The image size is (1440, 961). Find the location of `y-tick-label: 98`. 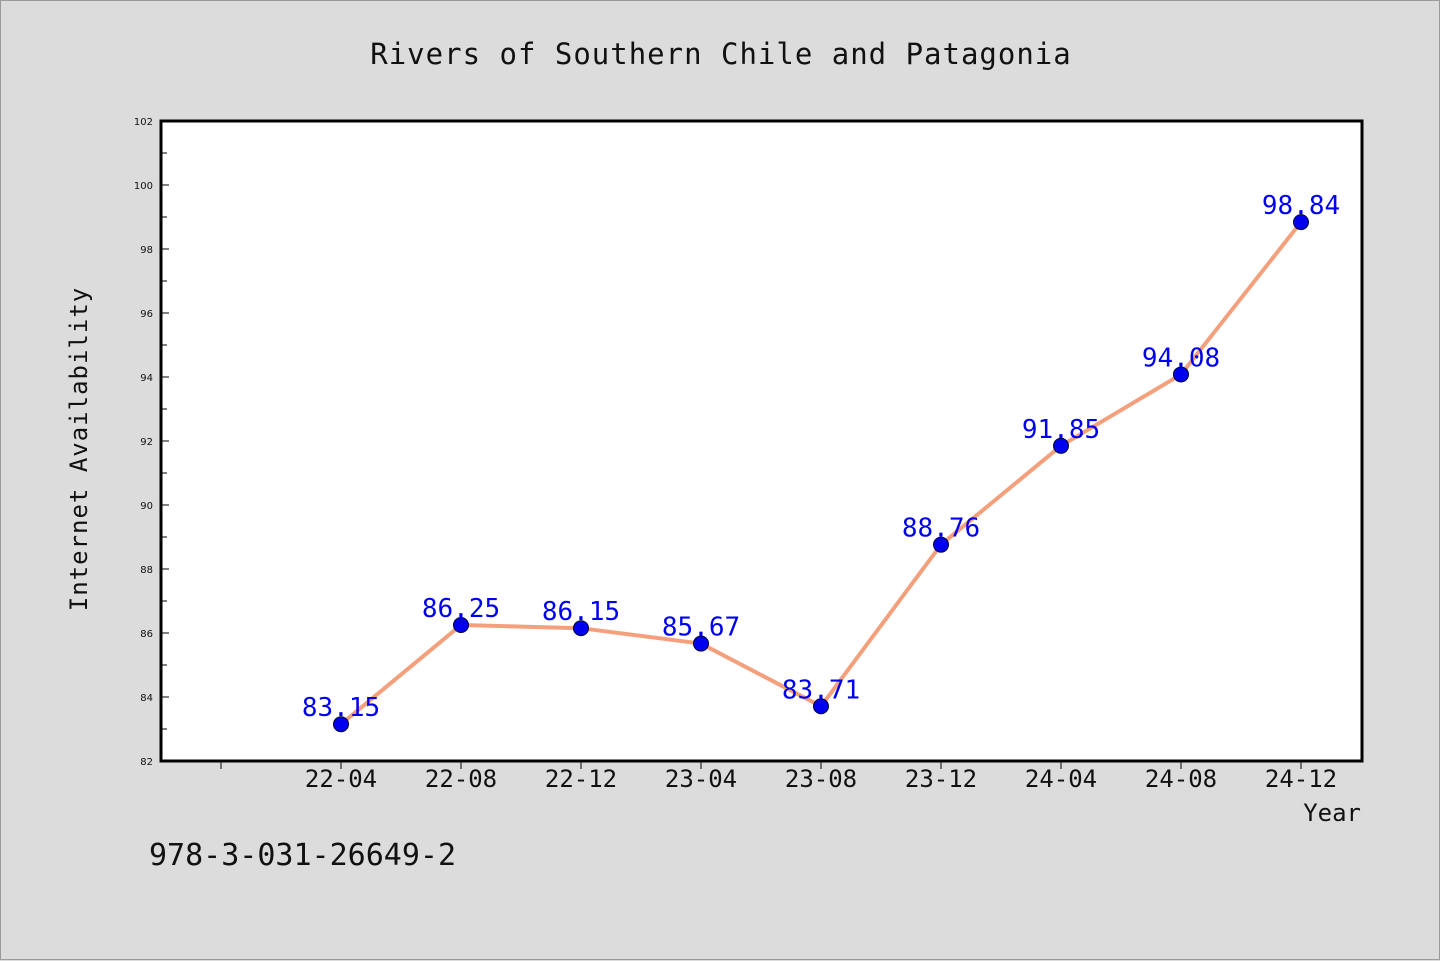

y-tick-label: 98 is located at coordinates (146, 250).